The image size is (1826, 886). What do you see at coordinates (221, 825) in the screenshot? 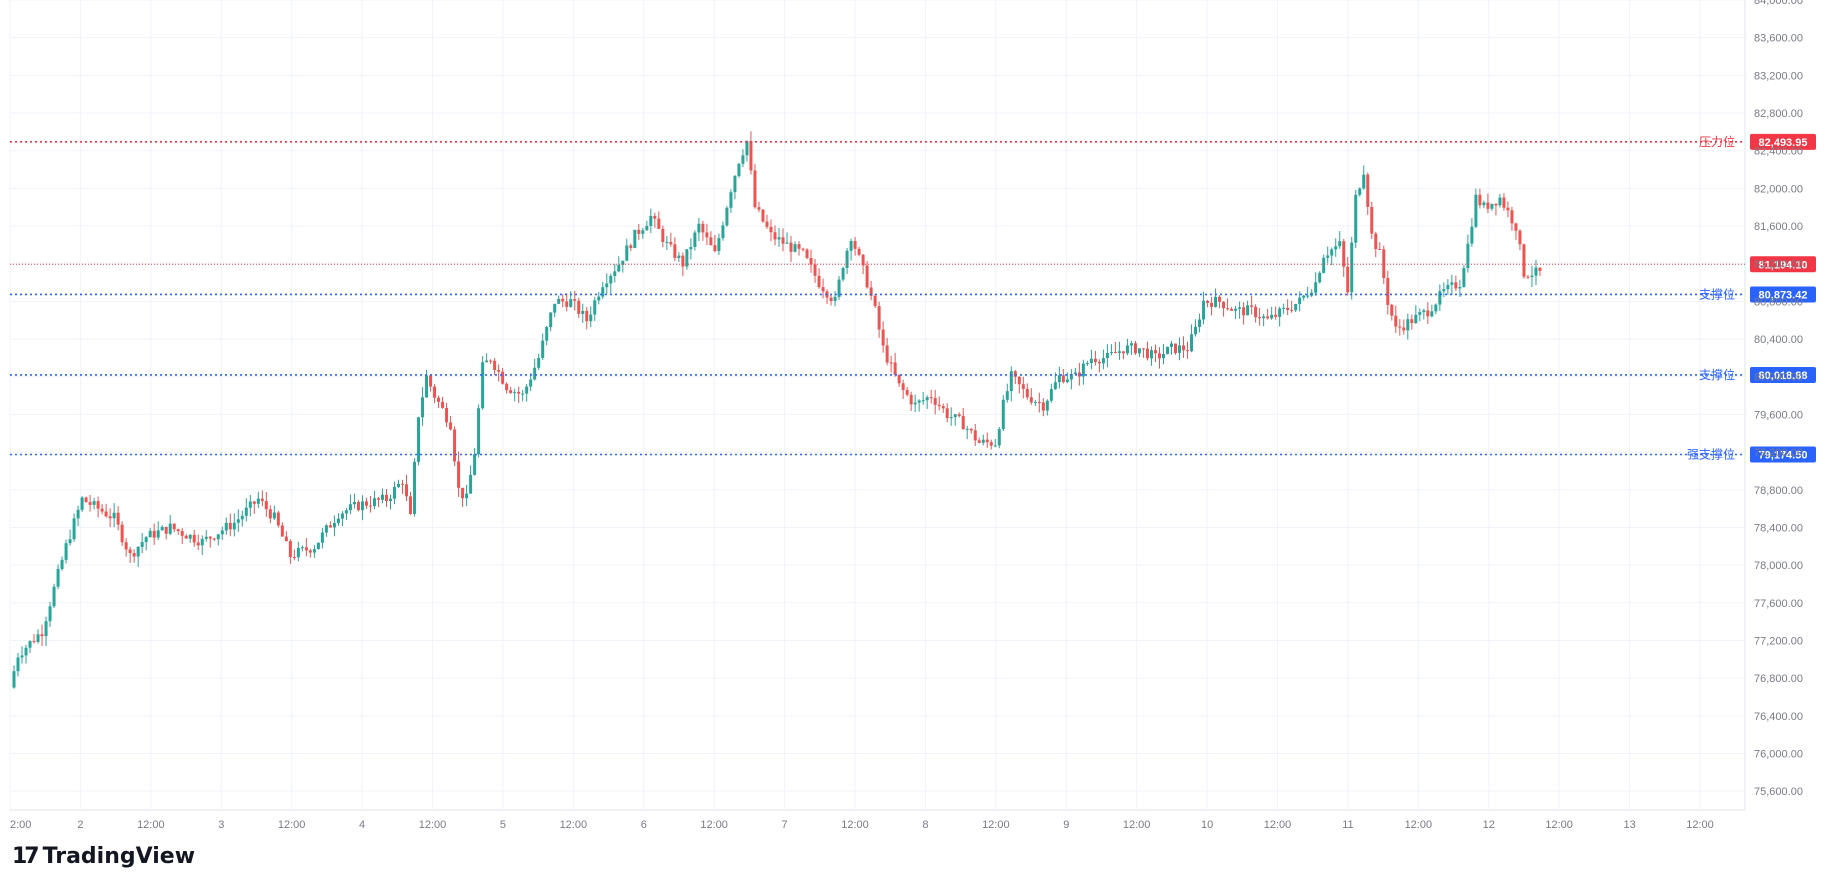
I see `time-tick-label: 3` at bounding box center [221, 825].